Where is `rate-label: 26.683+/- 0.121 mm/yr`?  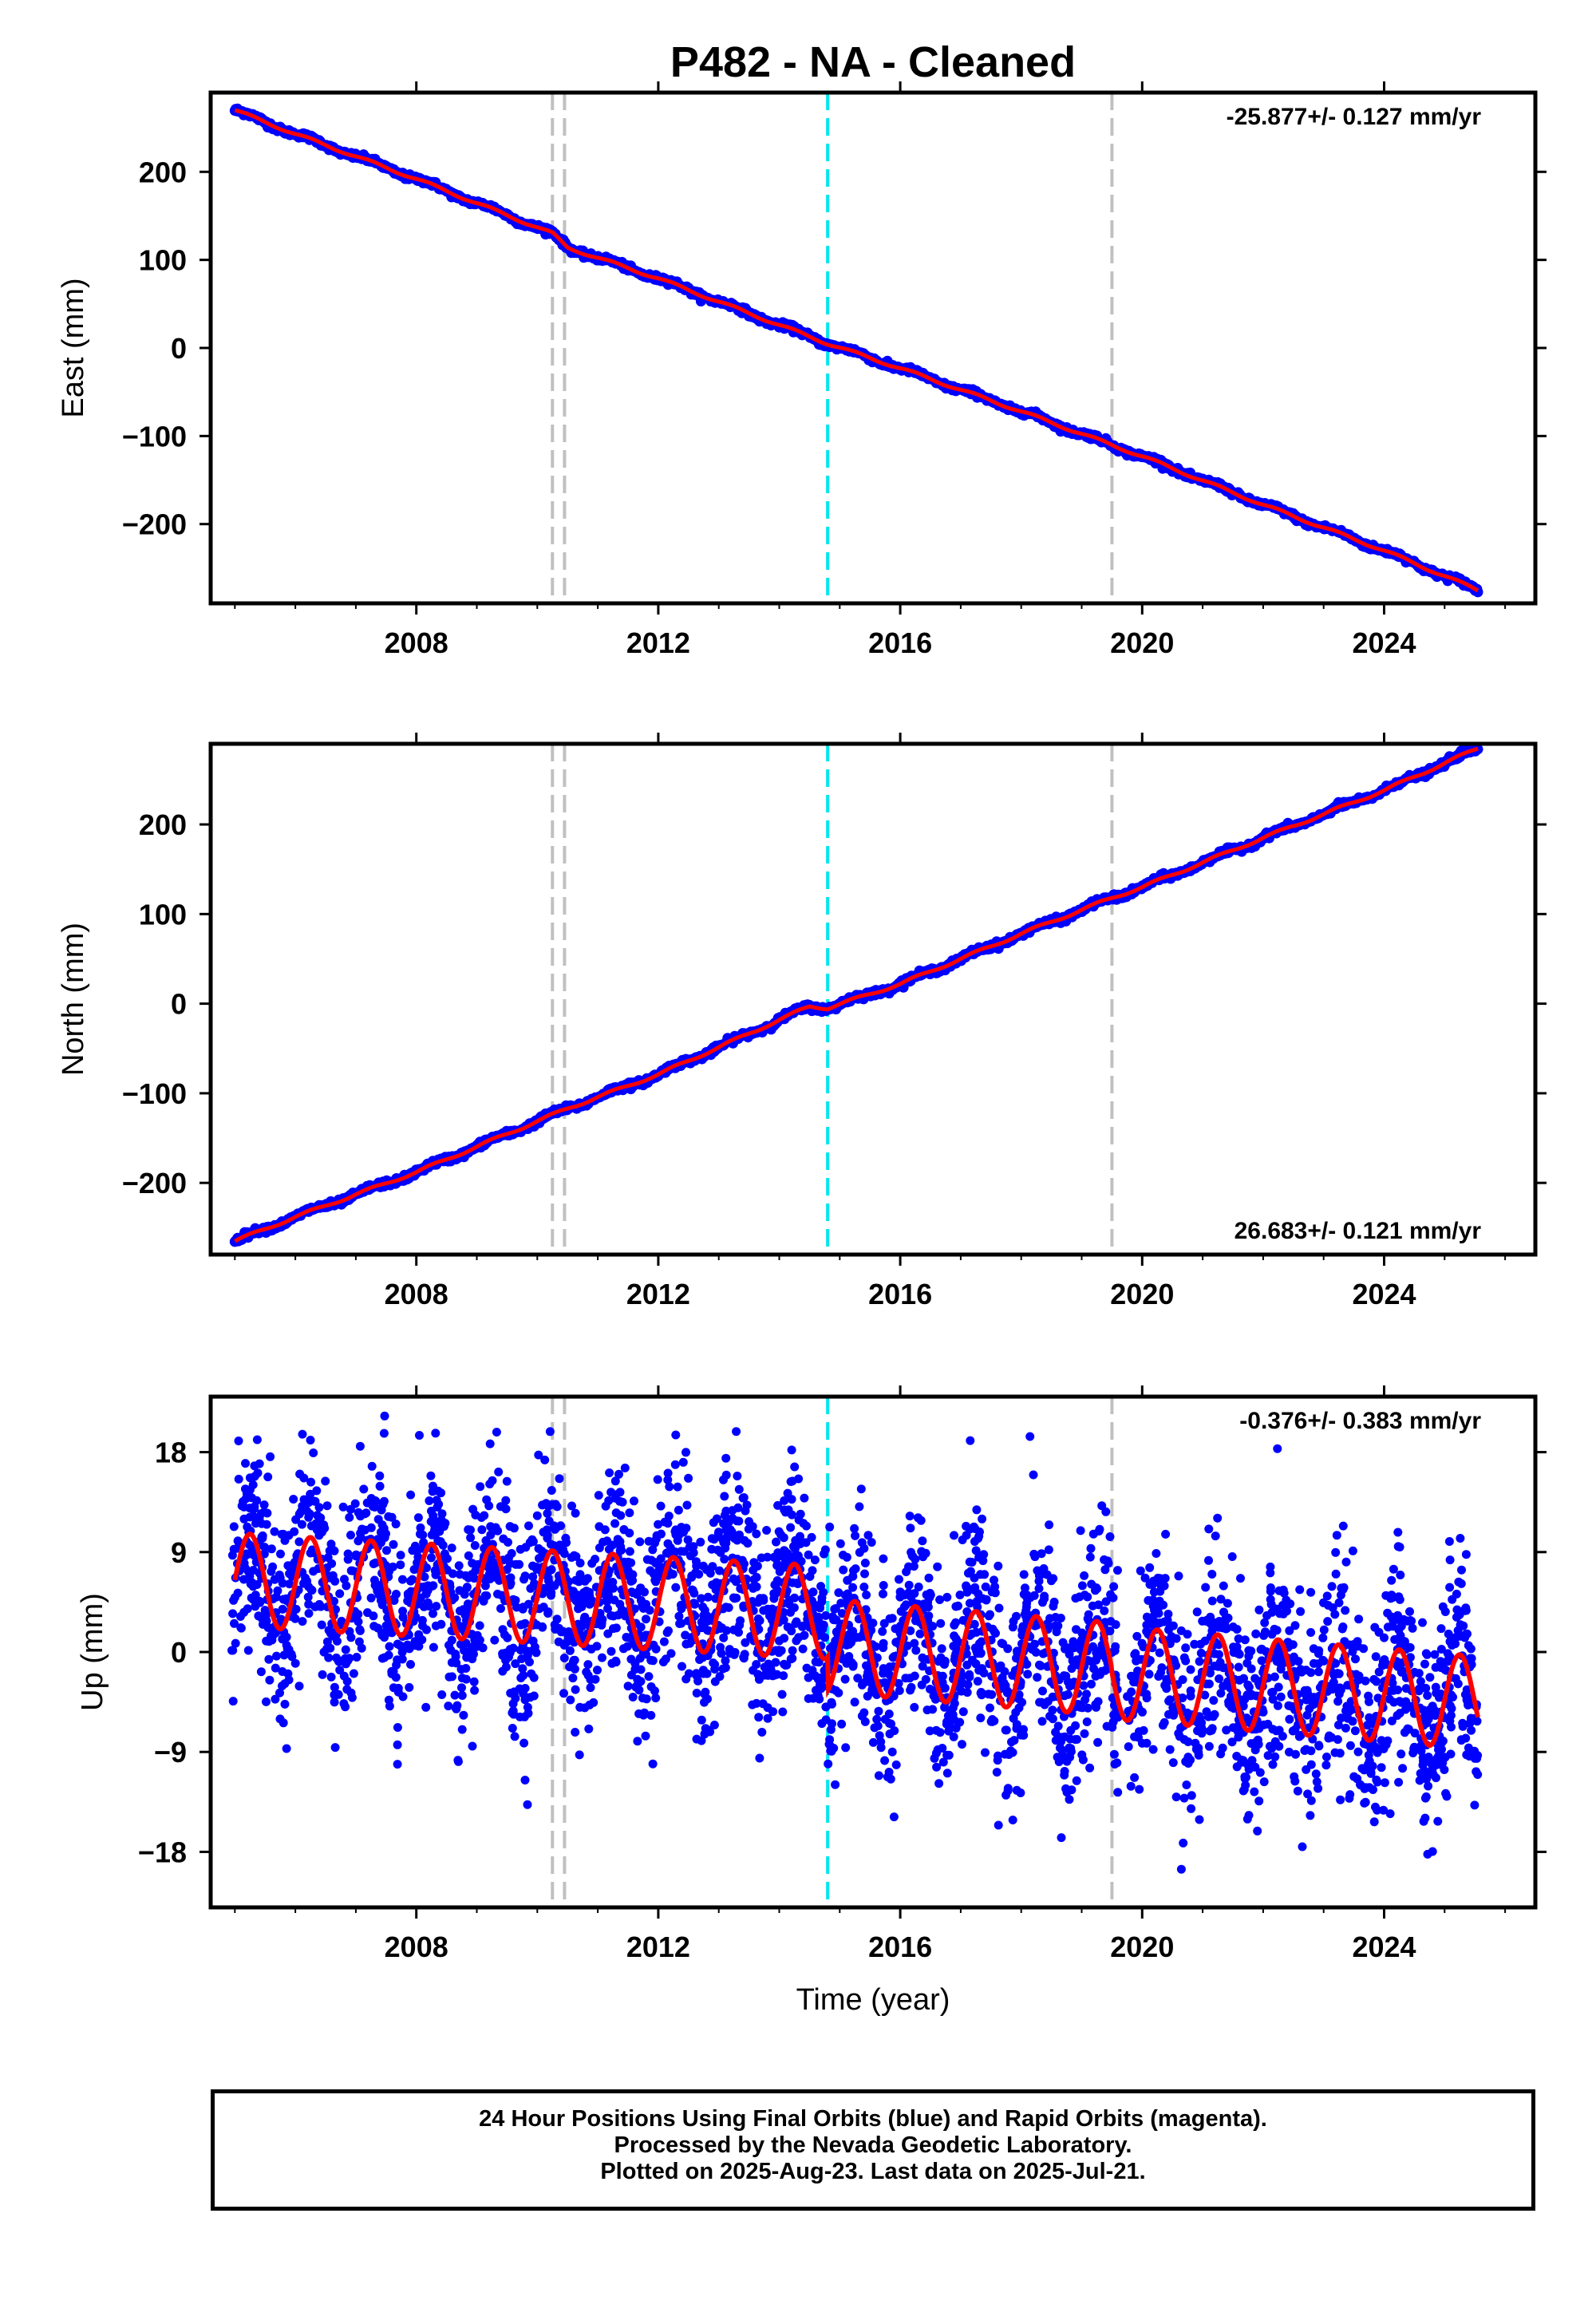
rate-label: 26.683+/- 0.121 mm/yr is located at coordinates (1358, 1231).